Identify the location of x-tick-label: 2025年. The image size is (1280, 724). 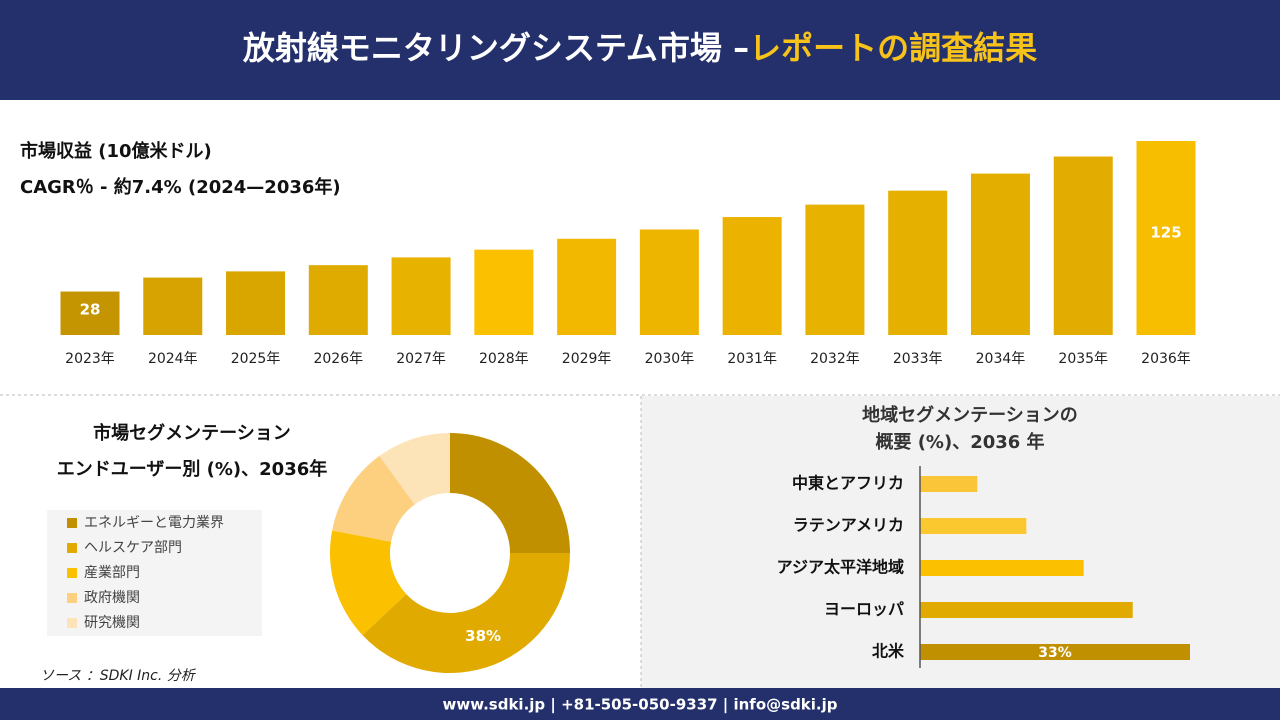
(256, 359).